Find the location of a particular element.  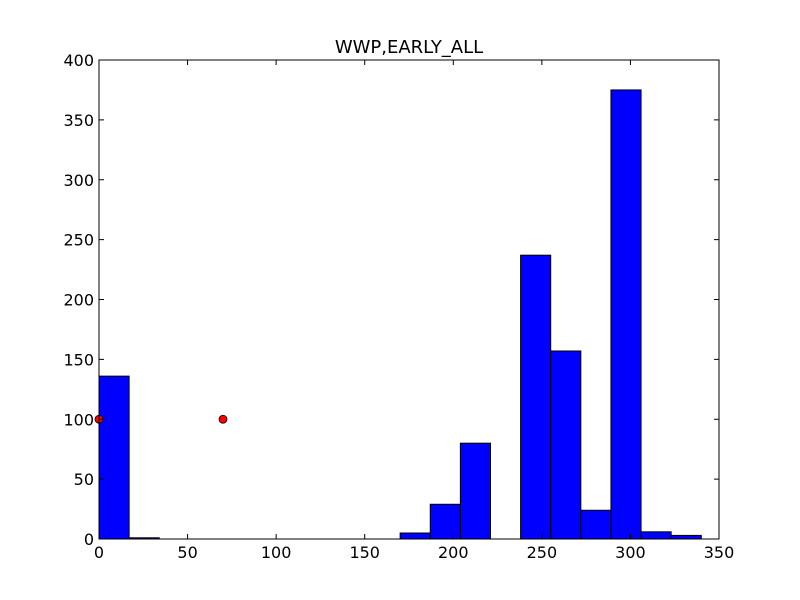

y-tick-label-8: 400 is located at coordinates (78, 60).